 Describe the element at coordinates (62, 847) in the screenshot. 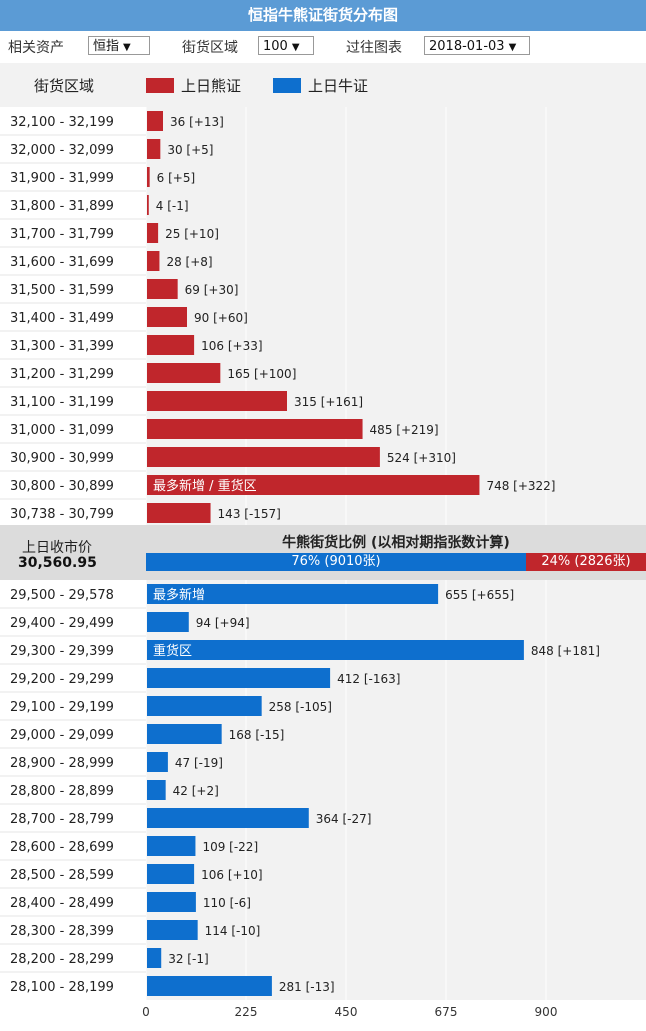

I see `range-label: 28,600 - 28,699` at that location.